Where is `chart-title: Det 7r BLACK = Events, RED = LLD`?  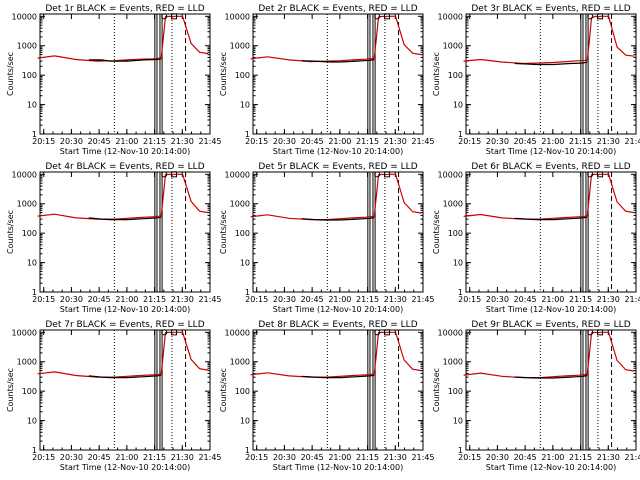
chart-title: Det 7r BLACK = Events, RED = LLD is located at coordinates (124, 325).